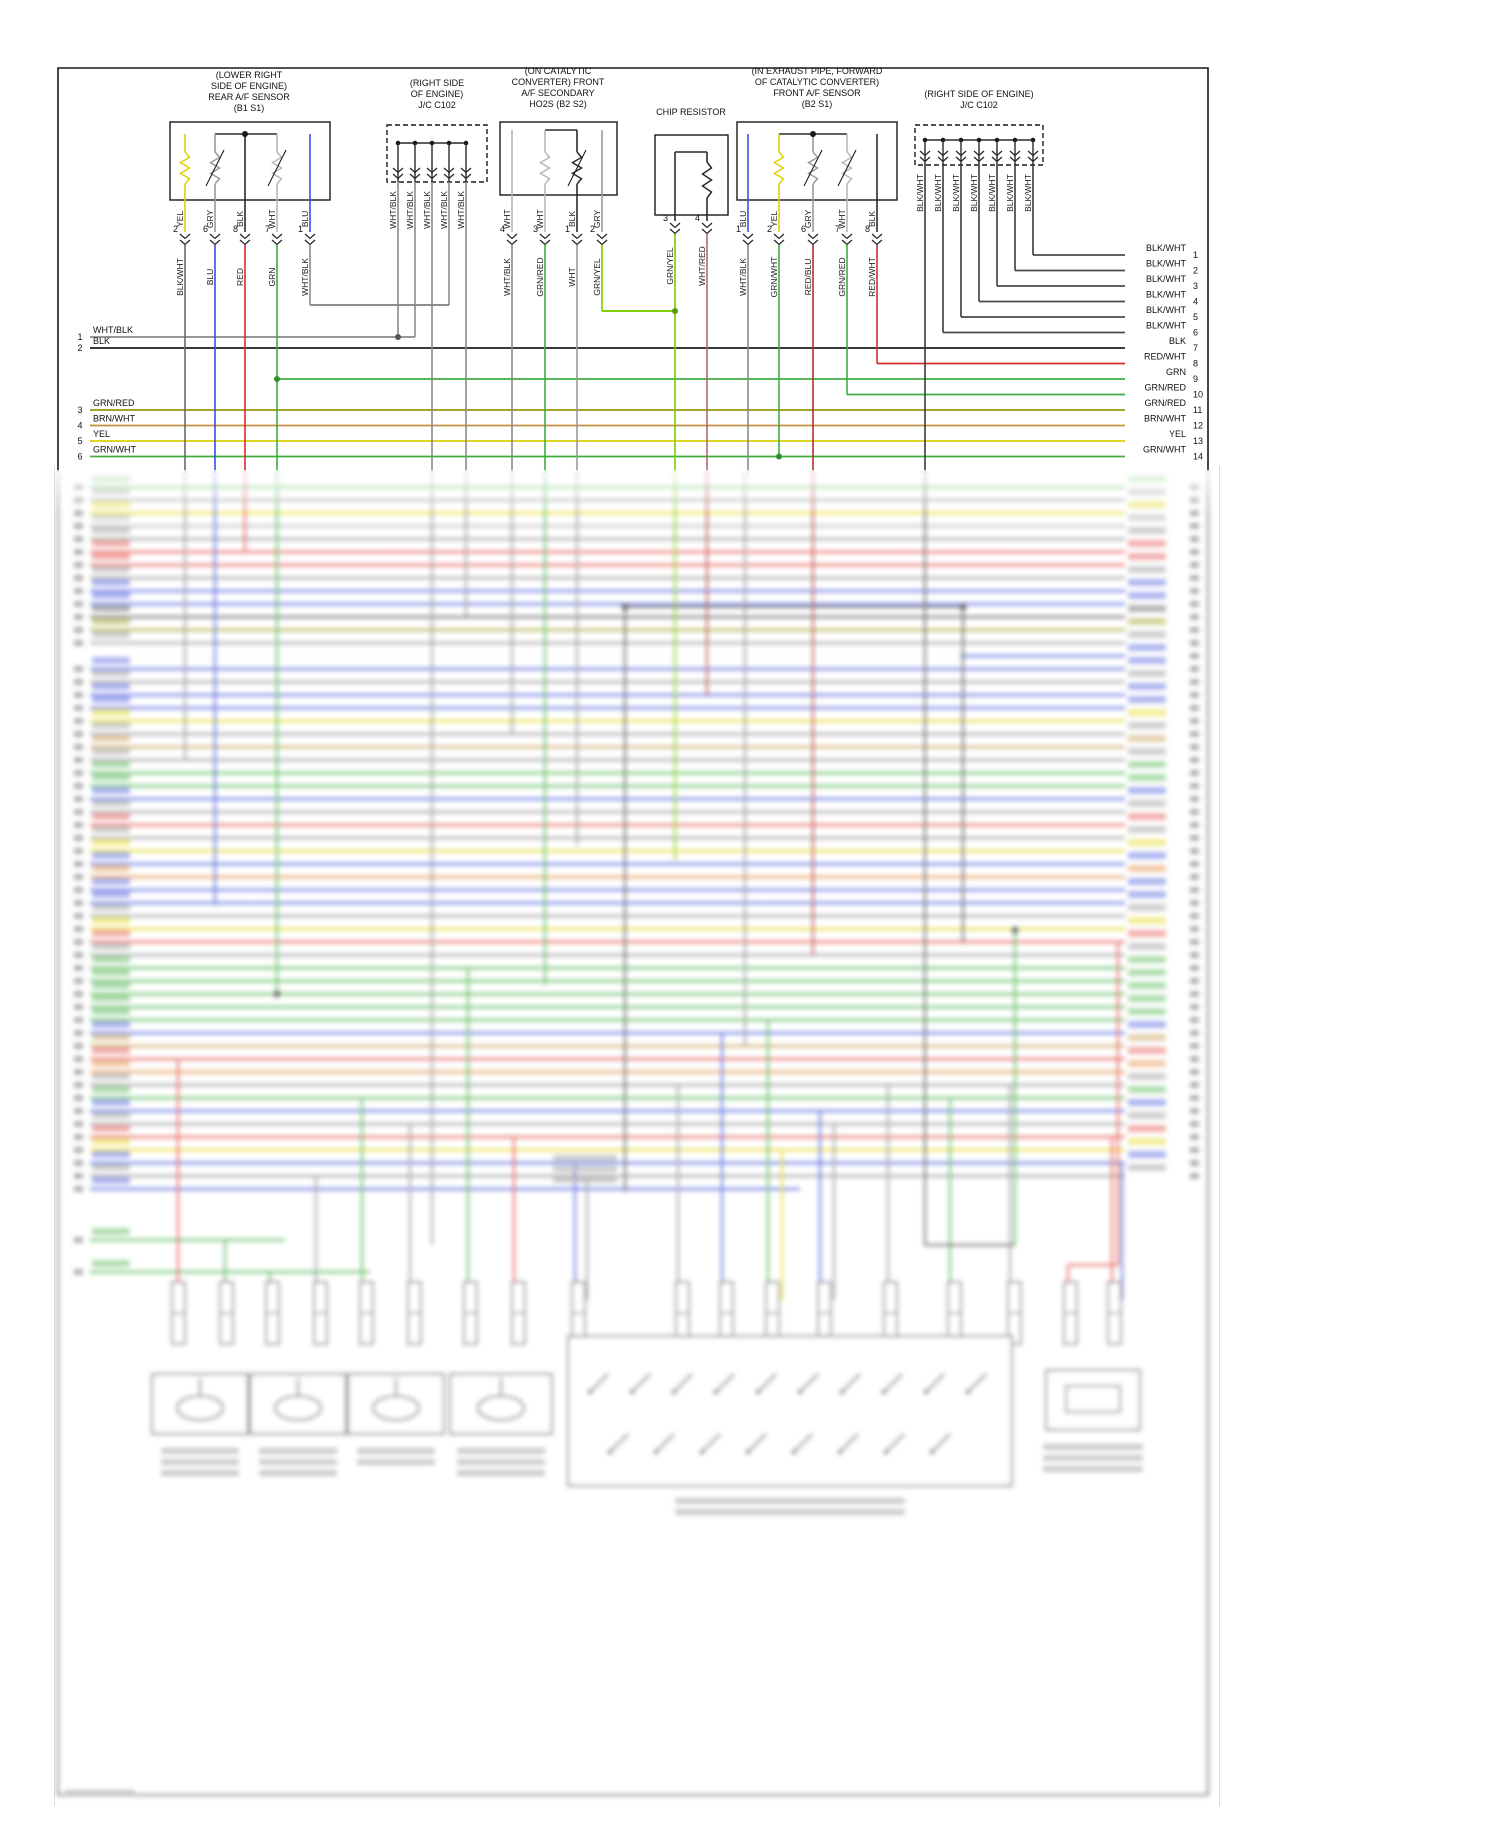  What do you see at coordinates (79, 457) in the screenshot?
I see `bus-wire-number-left: 6` at bounding box center [79, 457].